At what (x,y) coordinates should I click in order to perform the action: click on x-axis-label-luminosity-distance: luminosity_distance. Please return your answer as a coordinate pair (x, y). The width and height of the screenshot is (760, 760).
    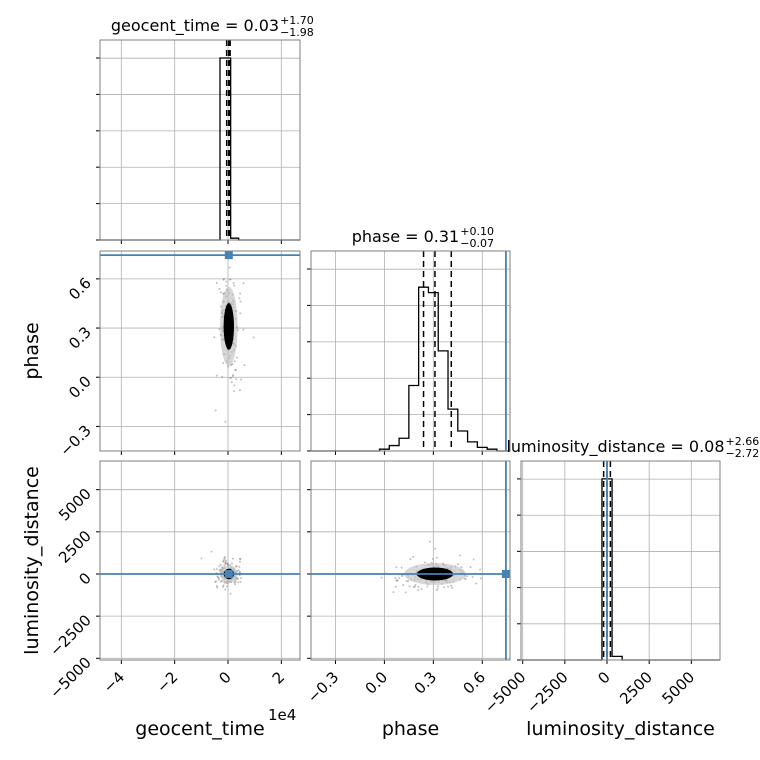
    Looking at the image, I should click on (620, 729).